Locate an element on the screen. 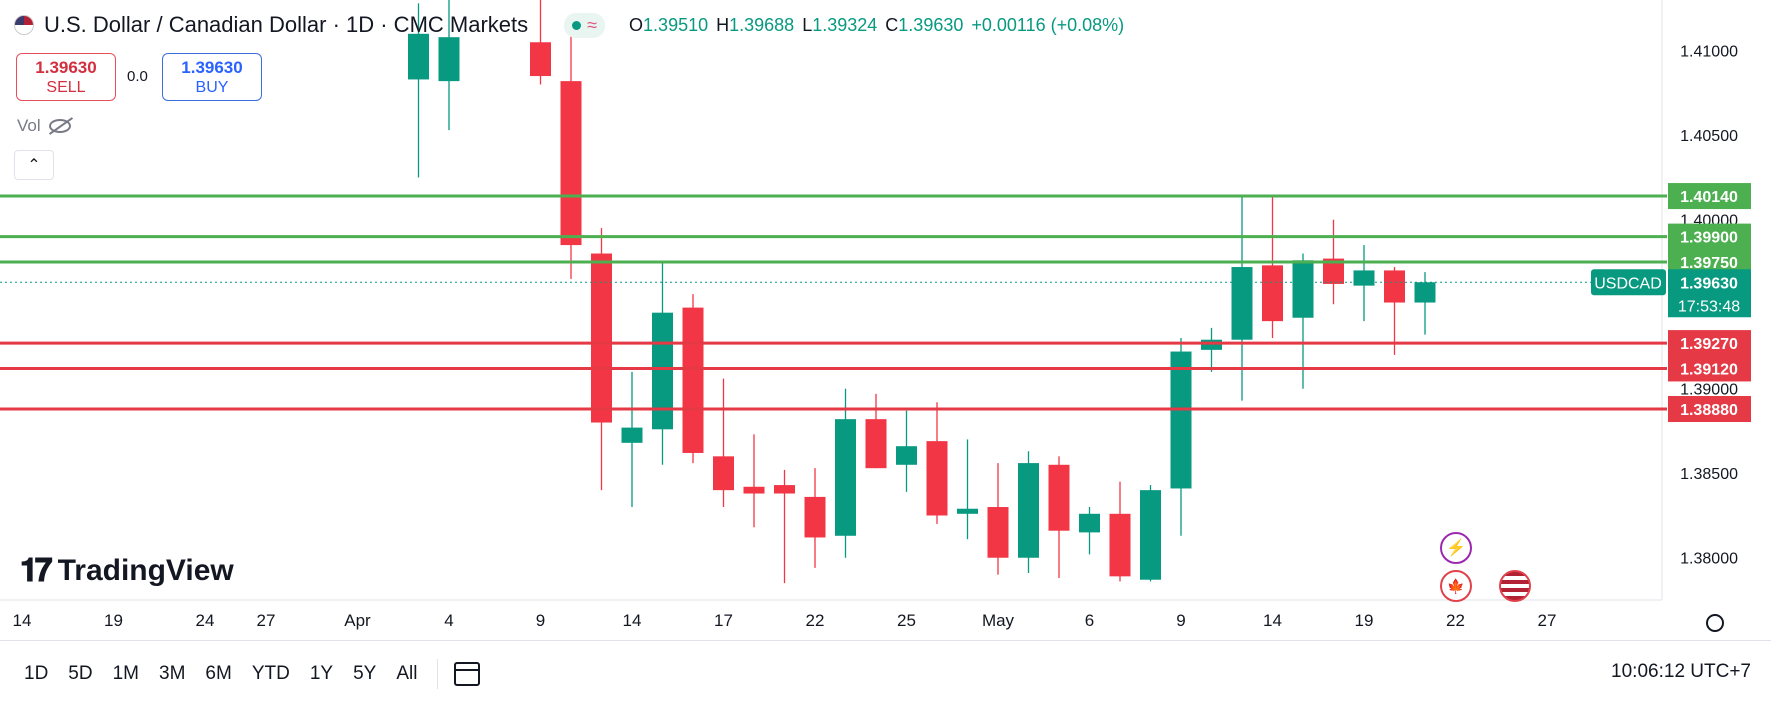  last-price-label: 1.39630 is located at coordinates (1709, 283).